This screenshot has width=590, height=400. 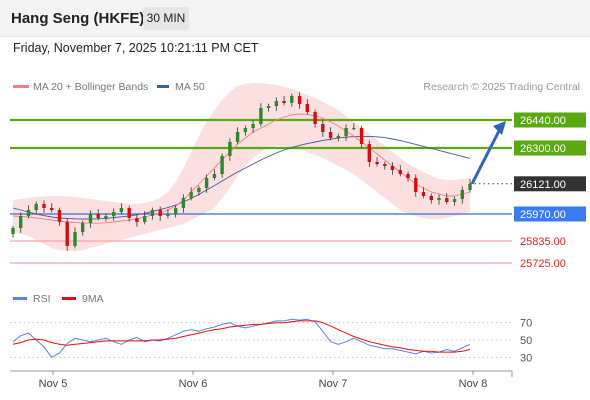 I want to click on legend-ma20-swatch, so click(x=21, y=86).